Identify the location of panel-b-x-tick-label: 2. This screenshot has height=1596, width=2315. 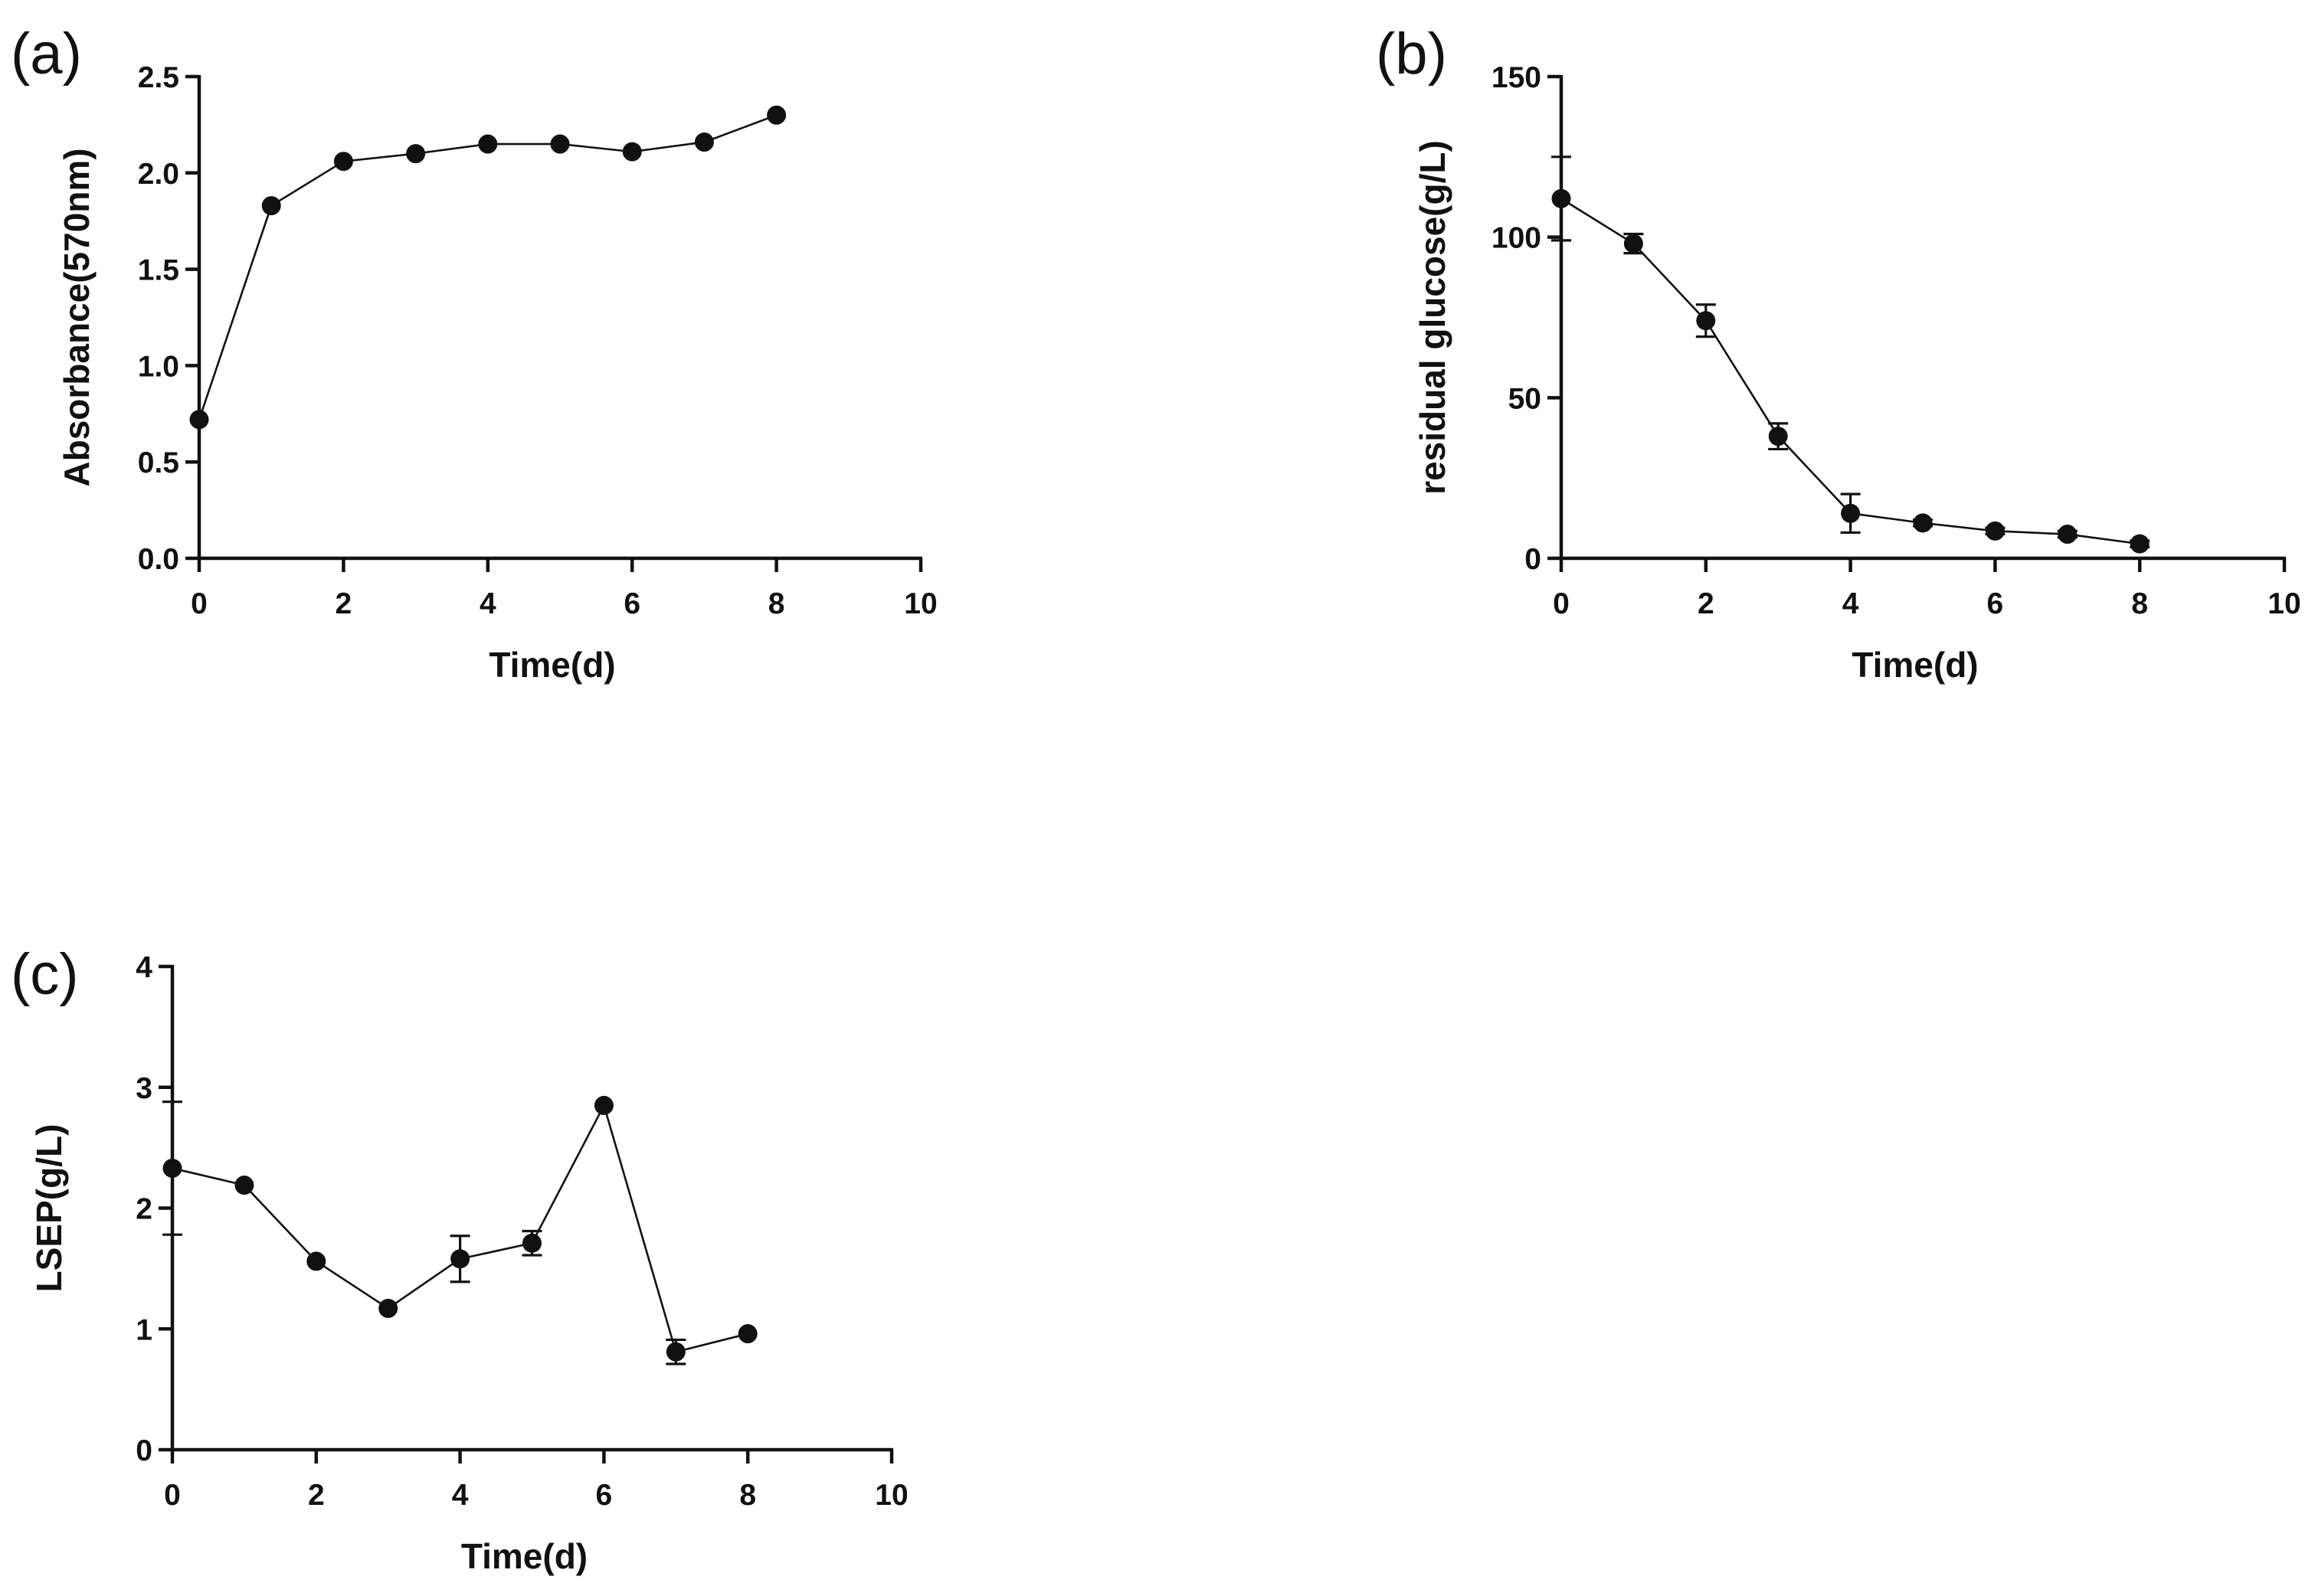
(1706, 604).